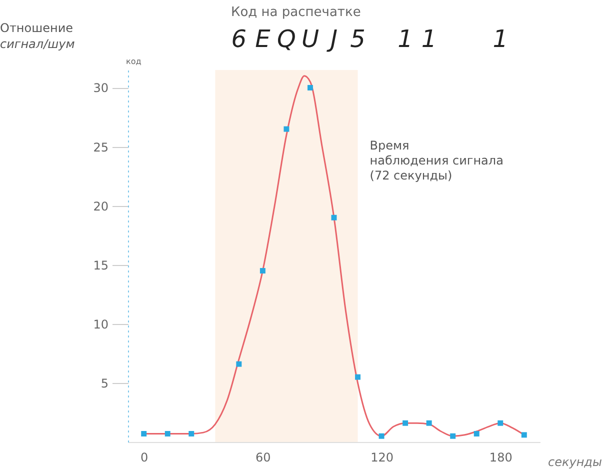 This screenshot has height=472, width=609. I want to click on y-tick-label: 5, so click(104, 383).